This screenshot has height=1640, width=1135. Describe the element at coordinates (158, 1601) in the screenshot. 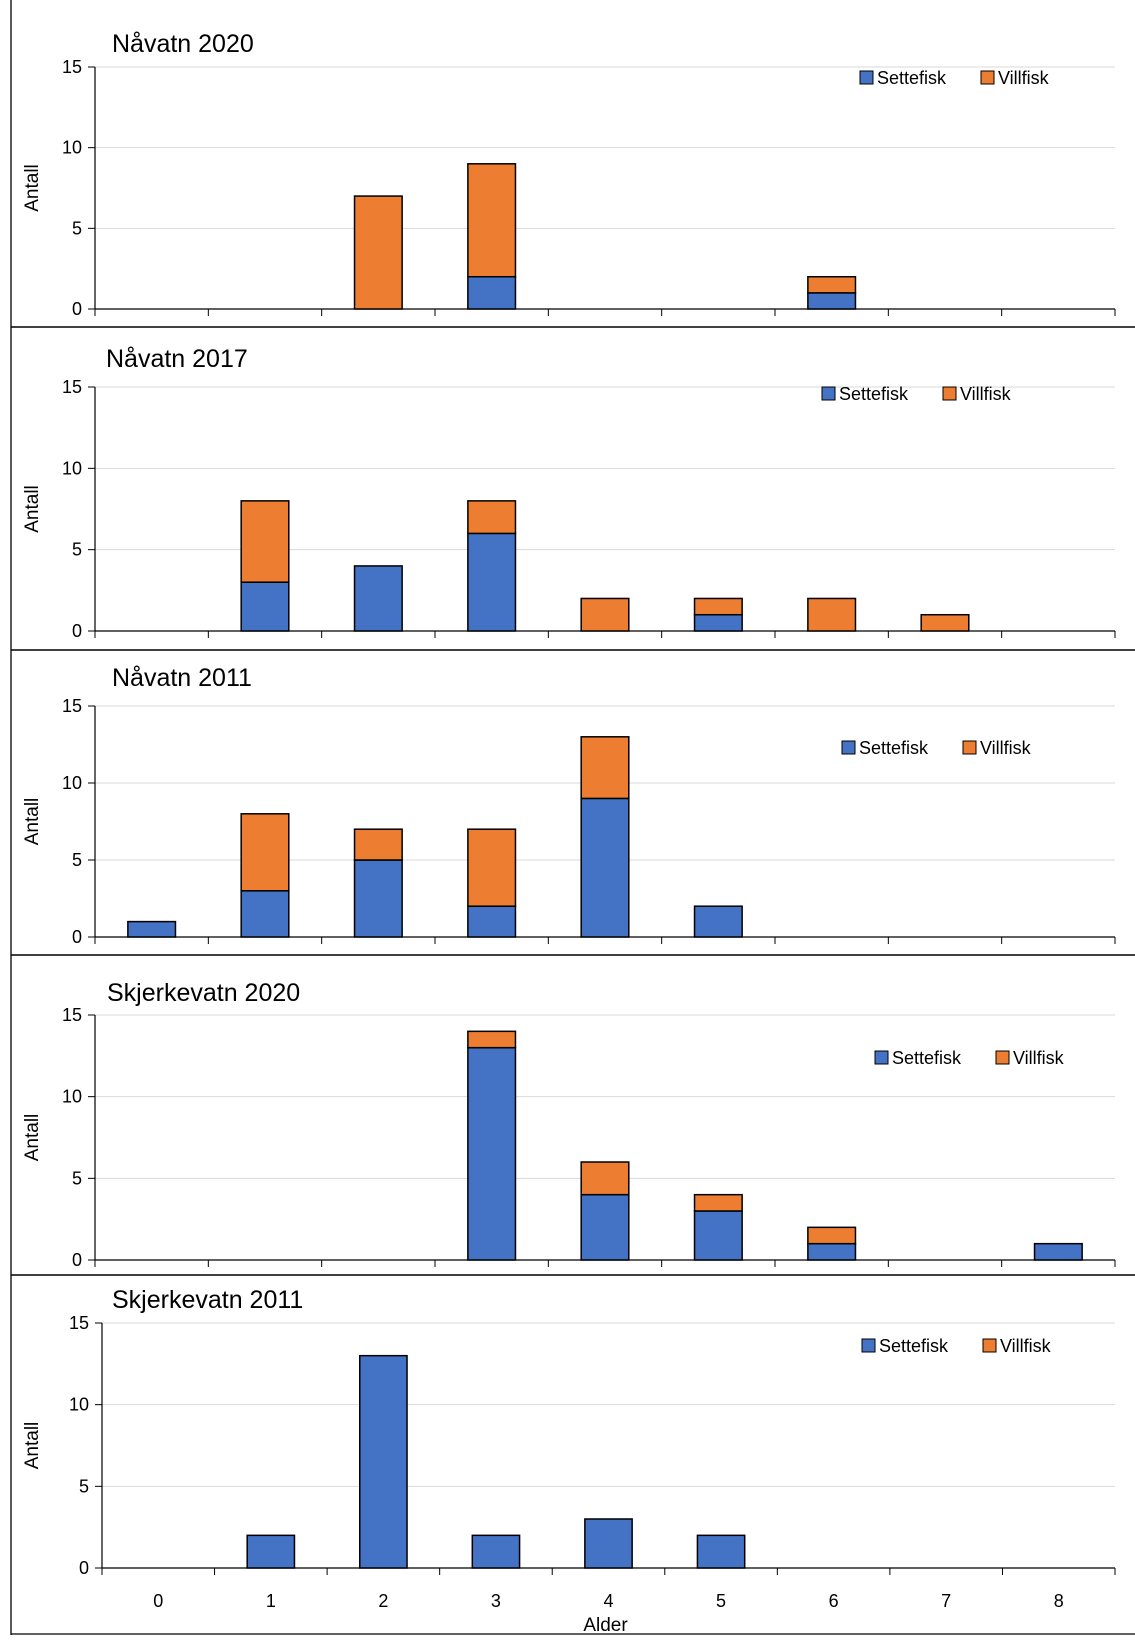

I see `x-tick-label: 0` at that location.